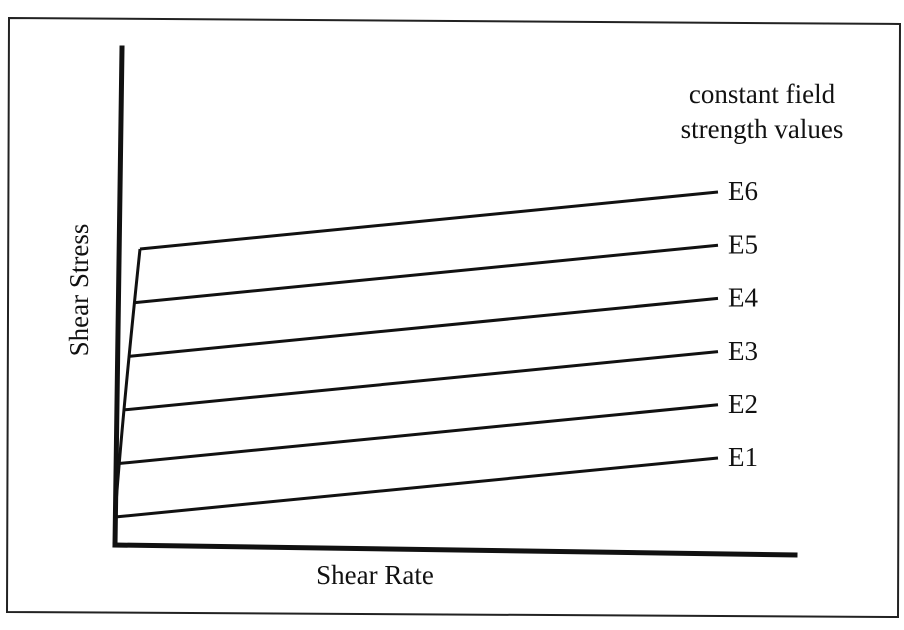 The image size is (904, 630). What do you see at coordinates (762, 129) in the screenshot?
I see `annotation-line: strength values` at bounding box center [762, 129].